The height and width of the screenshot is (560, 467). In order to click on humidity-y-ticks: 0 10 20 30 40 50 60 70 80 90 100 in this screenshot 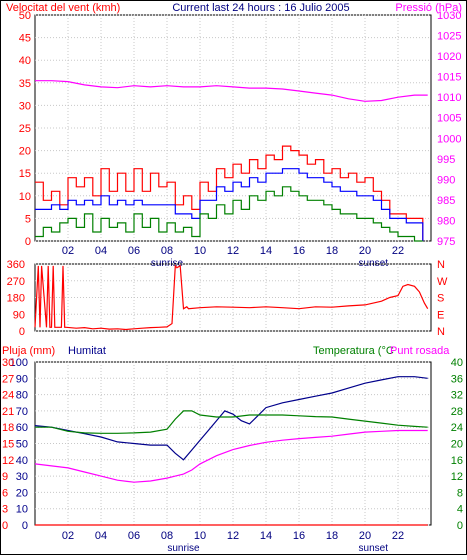, I will do `click(19, 444)`.